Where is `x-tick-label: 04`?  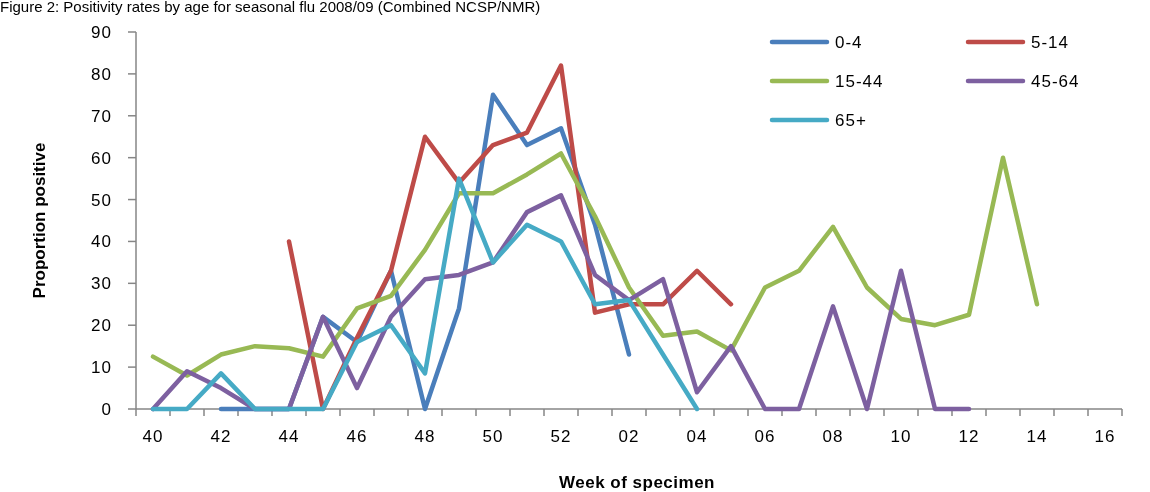 x-tick-label: 04 is located at coordinates (697, 436).